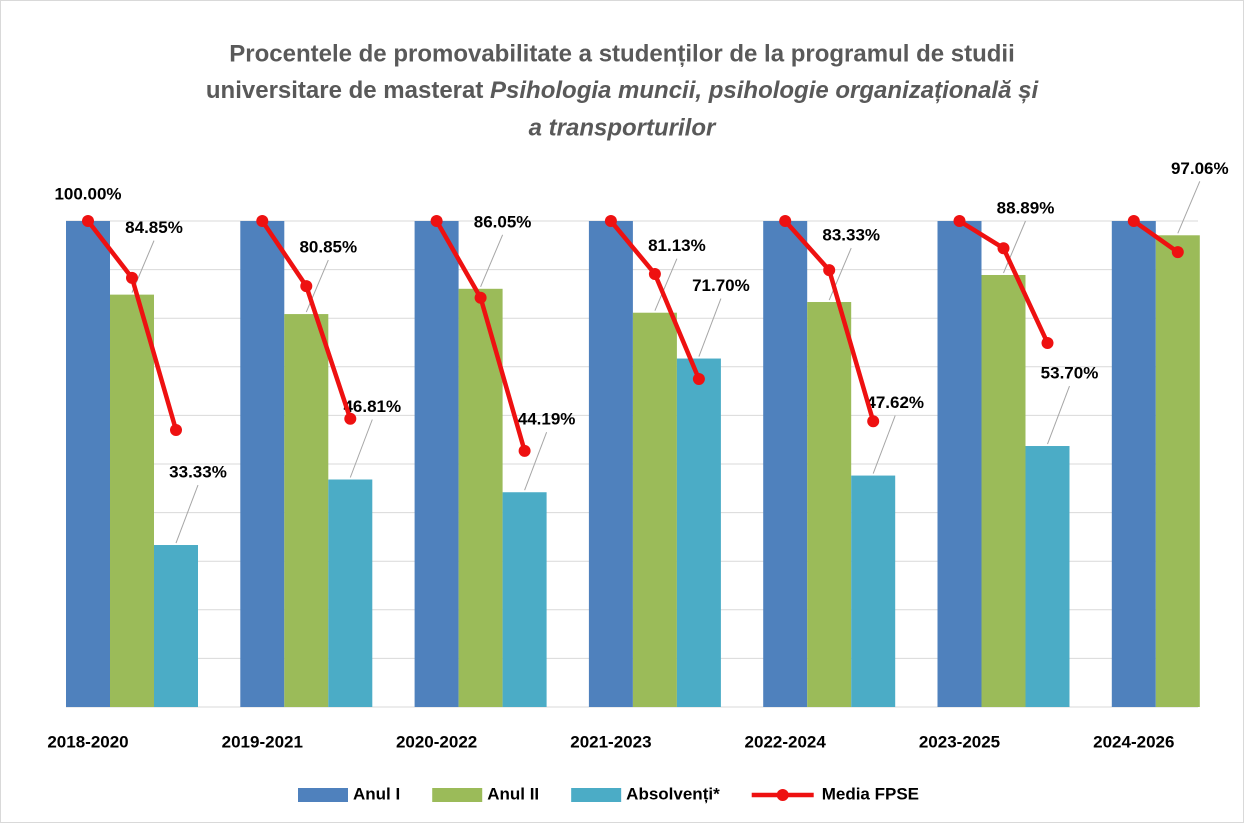  What do you see at coordinates (372, 406) in the screenshot?
I see `data-label: 46.81%` at bounding box center [372, 406].